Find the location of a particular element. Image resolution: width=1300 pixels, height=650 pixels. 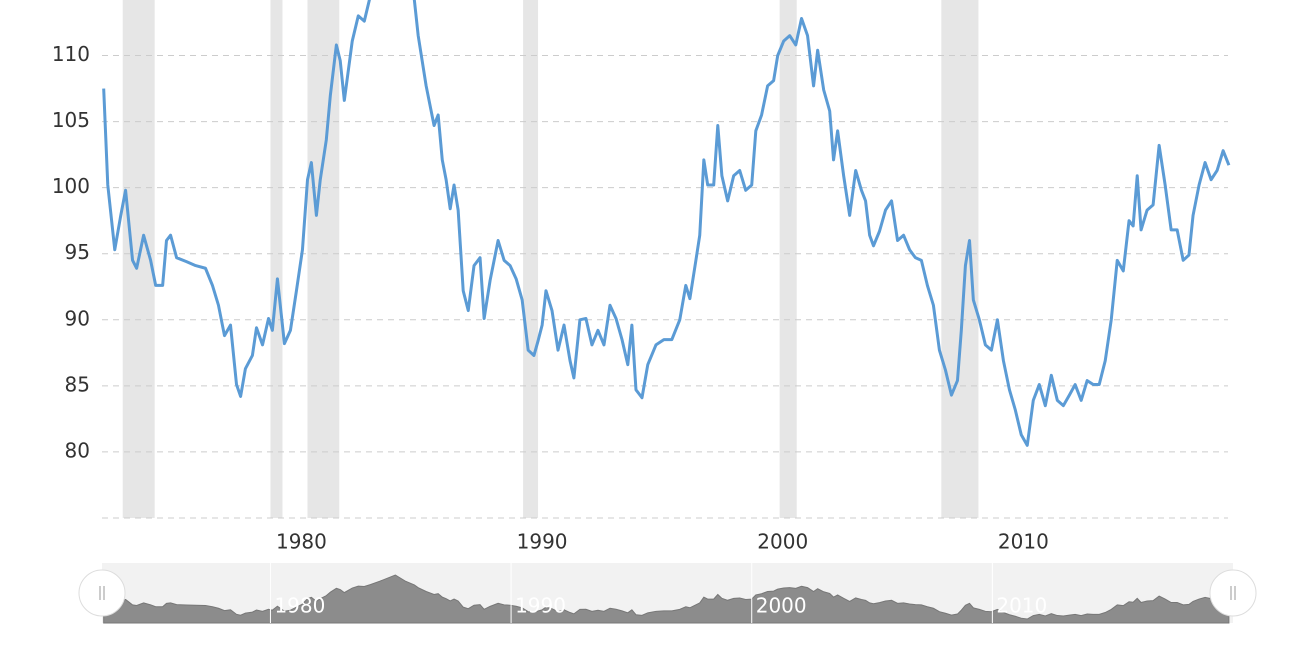

y-tick-label: 100 is located at coordinates (71, 186).